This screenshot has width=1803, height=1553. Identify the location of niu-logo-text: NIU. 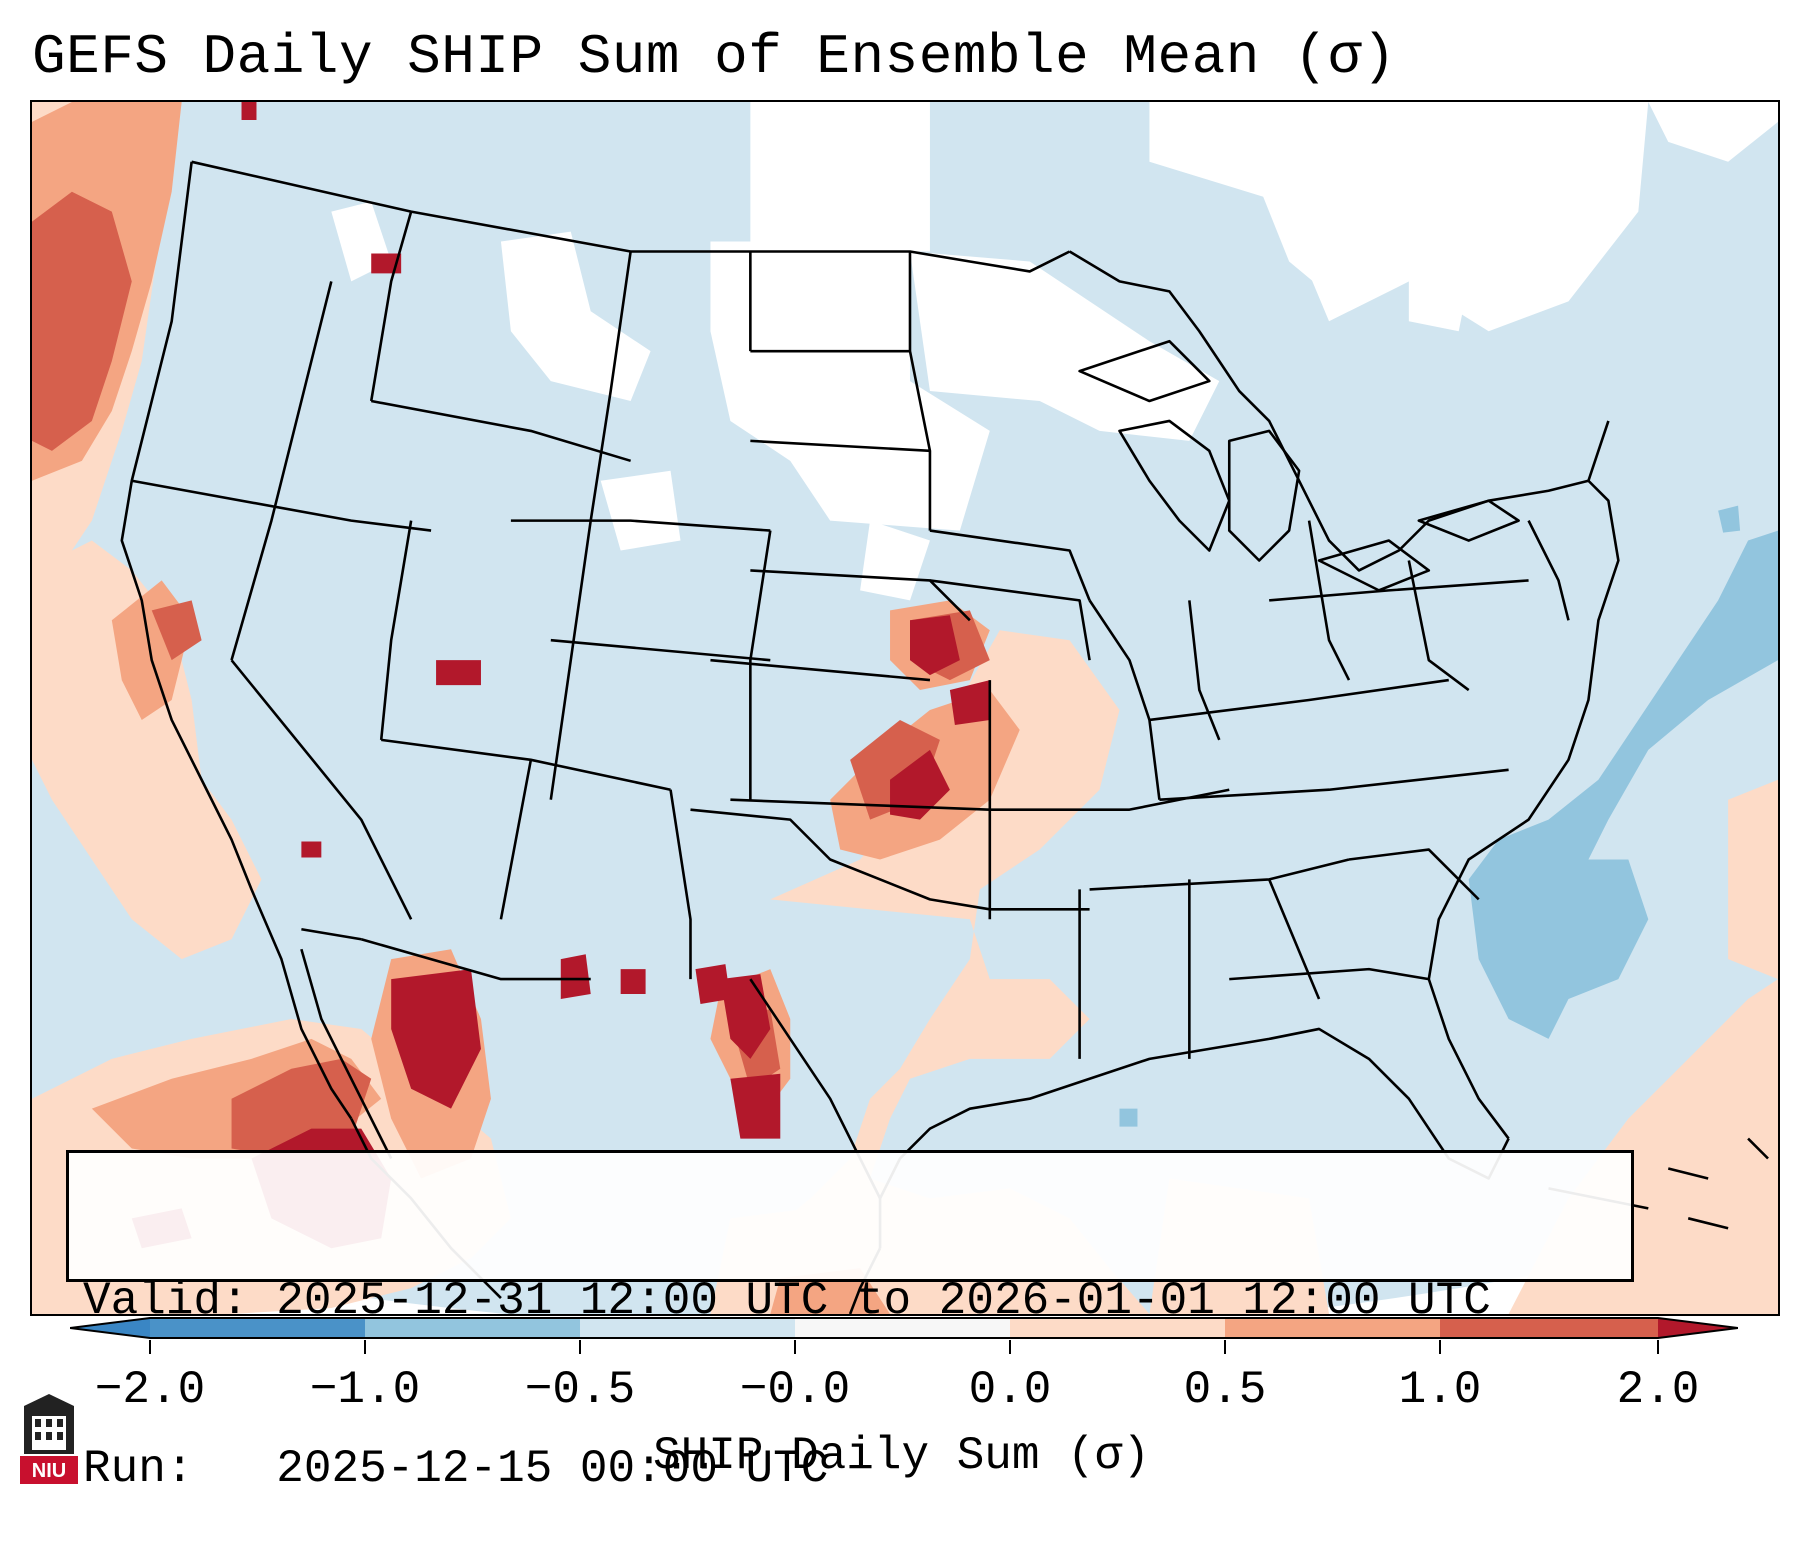
(49, 1471).